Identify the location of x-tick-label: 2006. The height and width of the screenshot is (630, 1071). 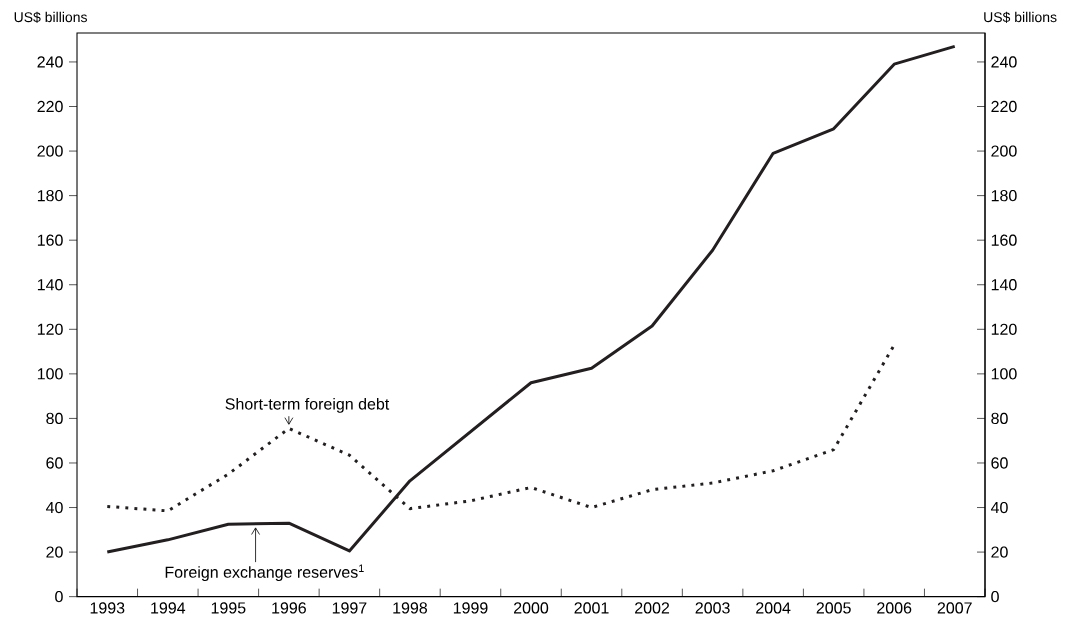
(894, 608).